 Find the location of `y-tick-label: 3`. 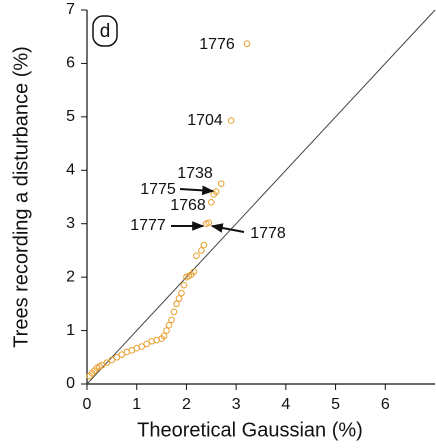

y-tick-label: 3 is located at coordinates (70, 223).